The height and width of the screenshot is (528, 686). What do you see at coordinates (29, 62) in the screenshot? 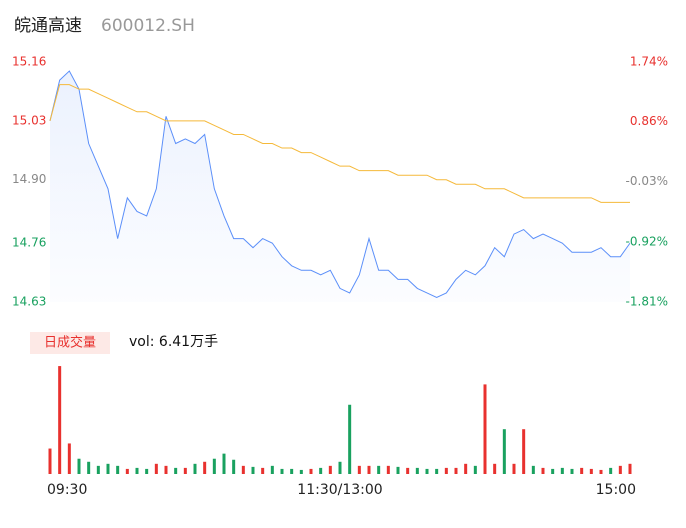
I see `y-tick-label: 15.16` at bounding box center [29, 62].